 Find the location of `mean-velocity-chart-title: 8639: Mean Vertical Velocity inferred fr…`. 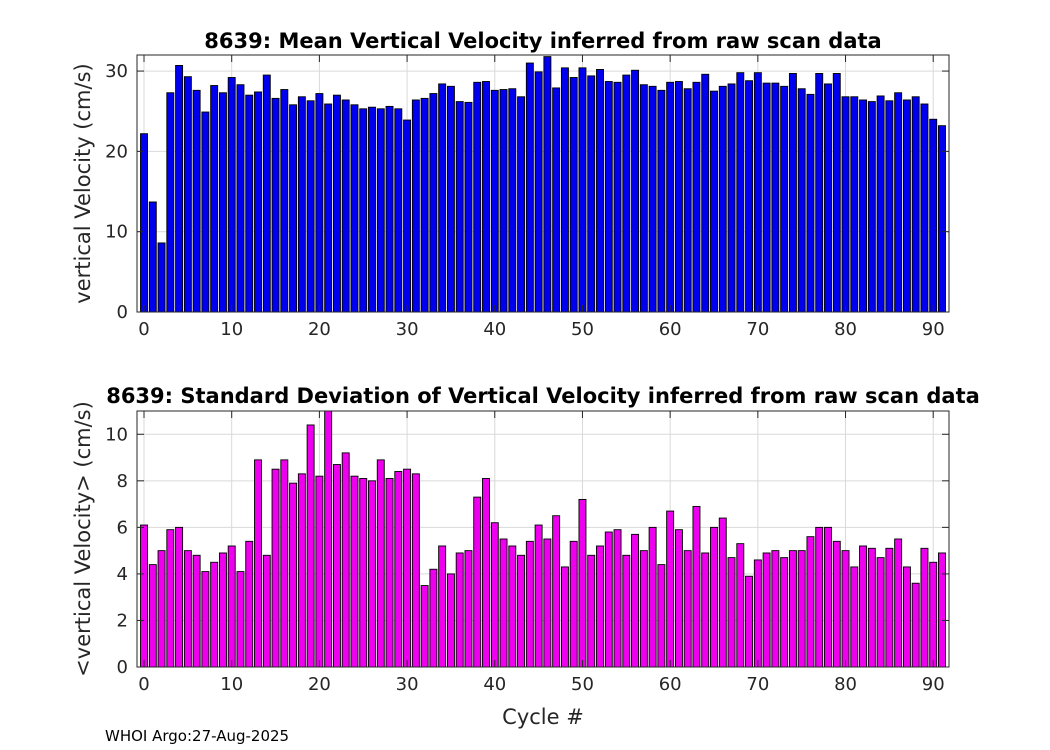

mean-velocity-chart-title: 8639: Mean Vertical Velocity inferred fr… is located at coordinates (542, 41).